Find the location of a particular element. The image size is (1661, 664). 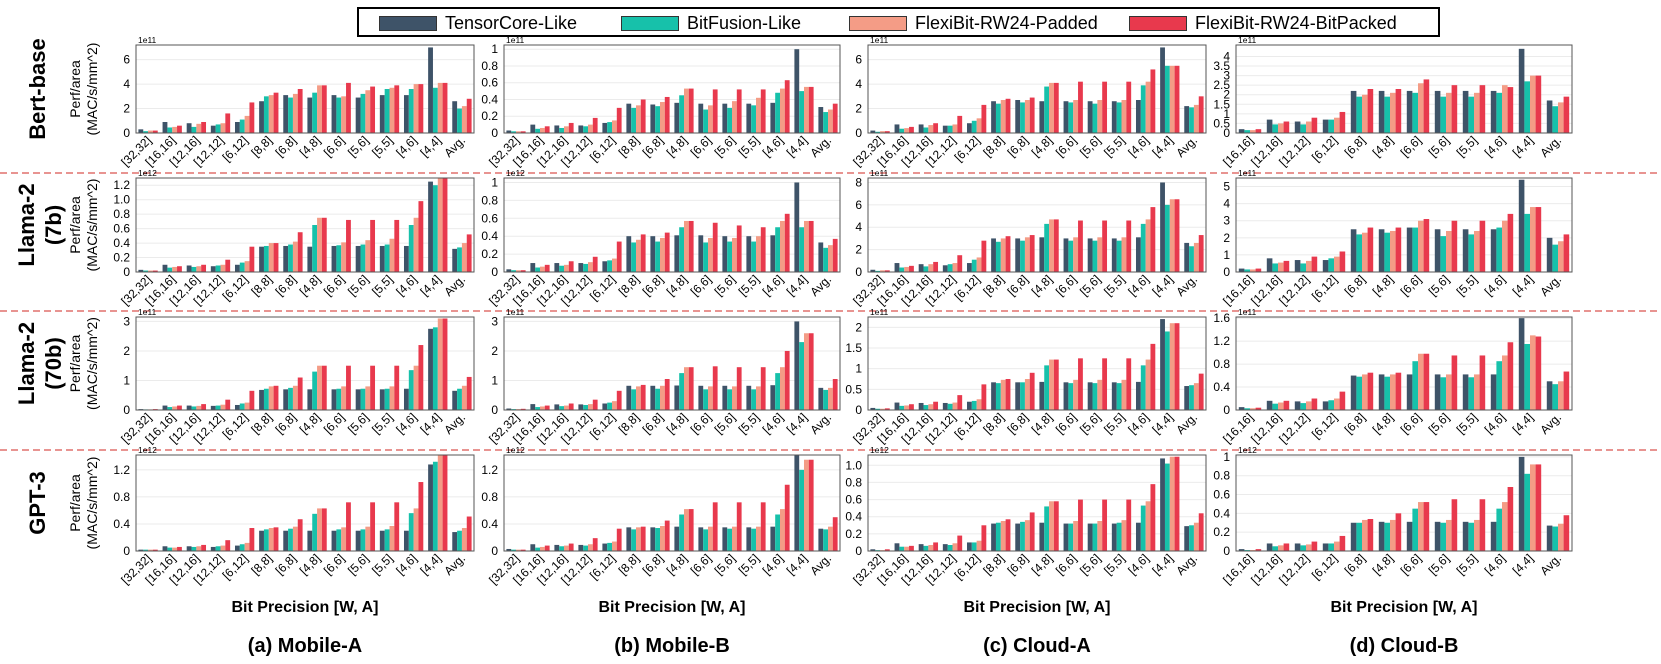

row-label-line: (70b) is located at coordinates (53, 363).